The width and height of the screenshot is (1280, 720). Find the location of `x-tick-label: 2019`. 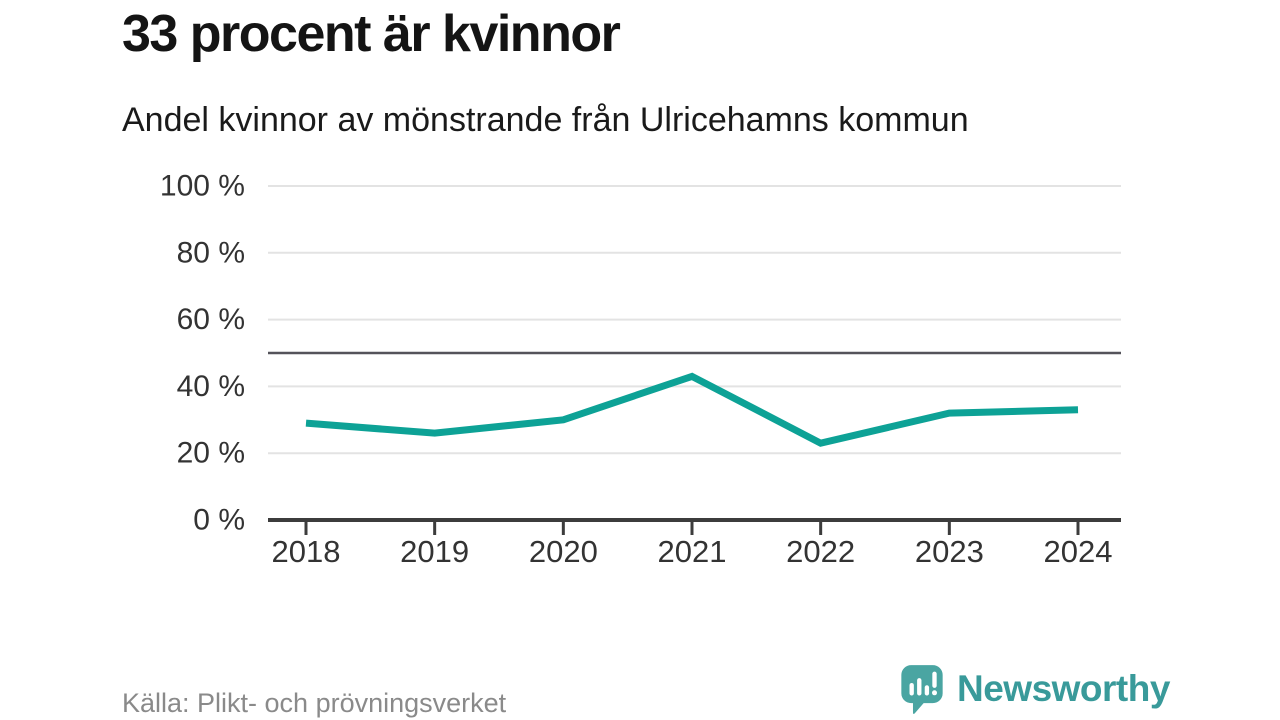

x-tick-label: 2019 is located at coordinates (434, 551).